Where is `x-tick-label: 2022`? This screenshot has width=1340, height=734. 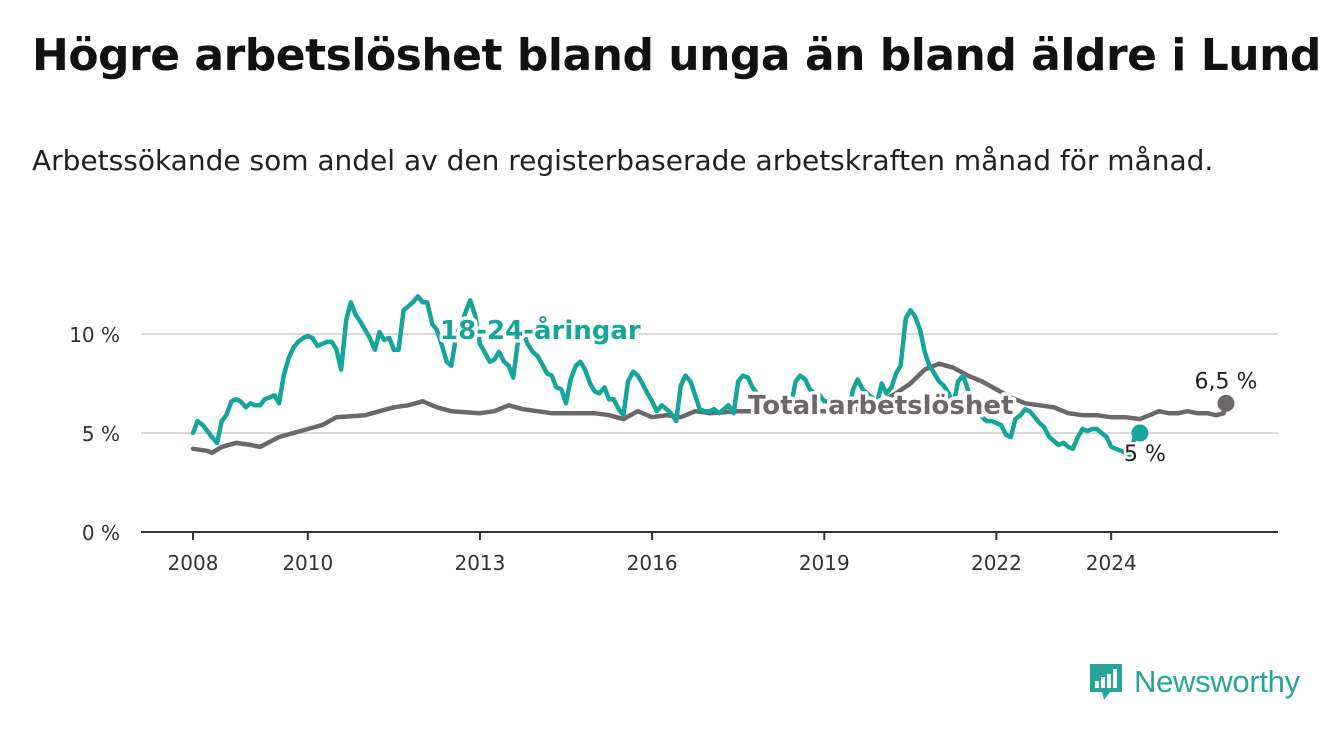 x-tick-label: 2022 is located at coordinates (996, 563).